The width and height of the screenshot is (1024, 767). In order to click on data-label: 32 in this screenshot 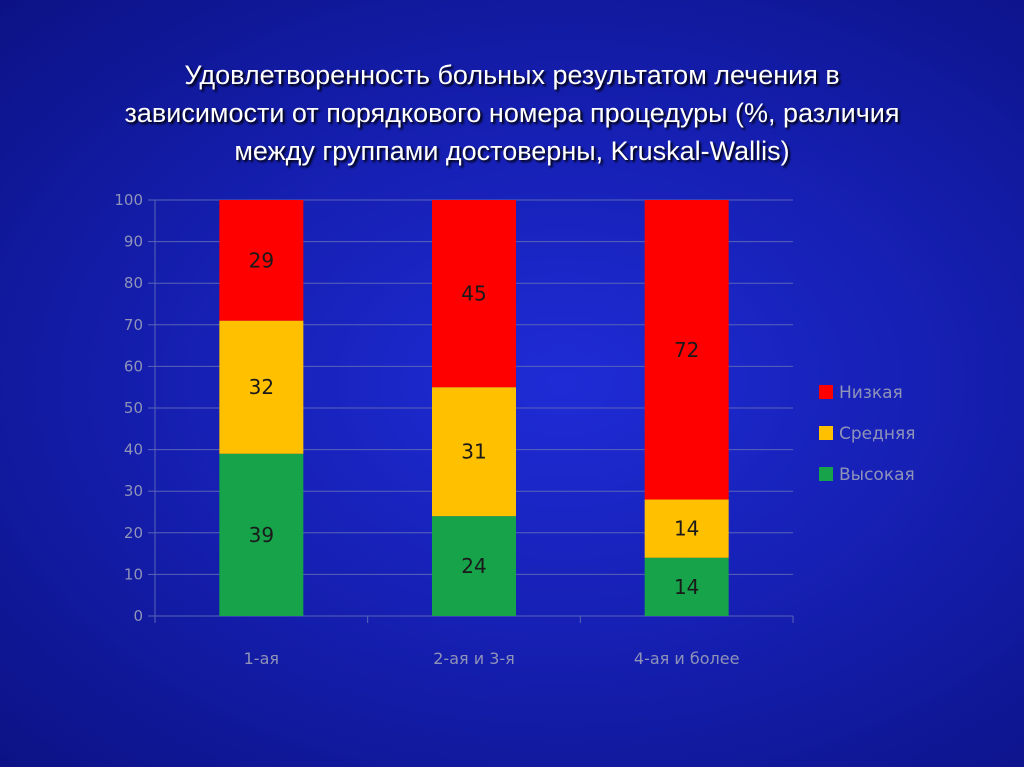, I will do `click(261, 387)`.